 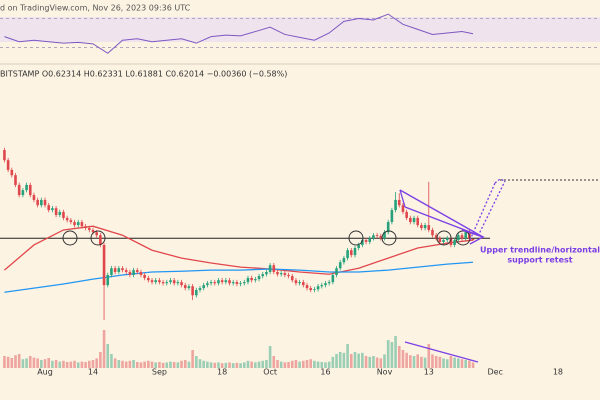 What do you see at coordinates (473, 237) in the screenshot?
I see `arrow-head` at bounding box center [473, 237].